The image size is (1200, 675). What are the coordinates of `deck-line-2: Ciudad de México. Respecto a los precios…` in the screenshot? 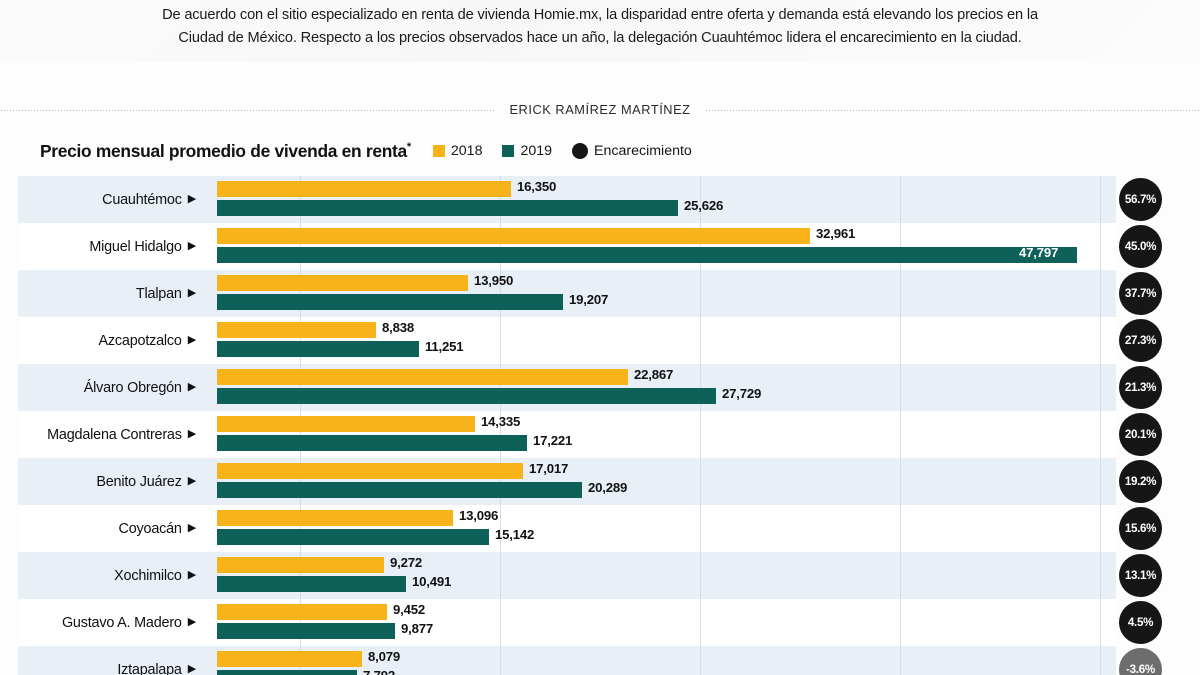 It's located at (600, 37).